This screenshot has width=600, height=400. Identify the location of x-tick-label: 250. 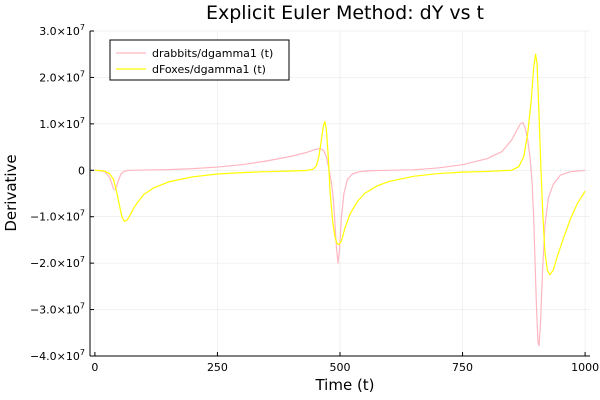
(217, 367).